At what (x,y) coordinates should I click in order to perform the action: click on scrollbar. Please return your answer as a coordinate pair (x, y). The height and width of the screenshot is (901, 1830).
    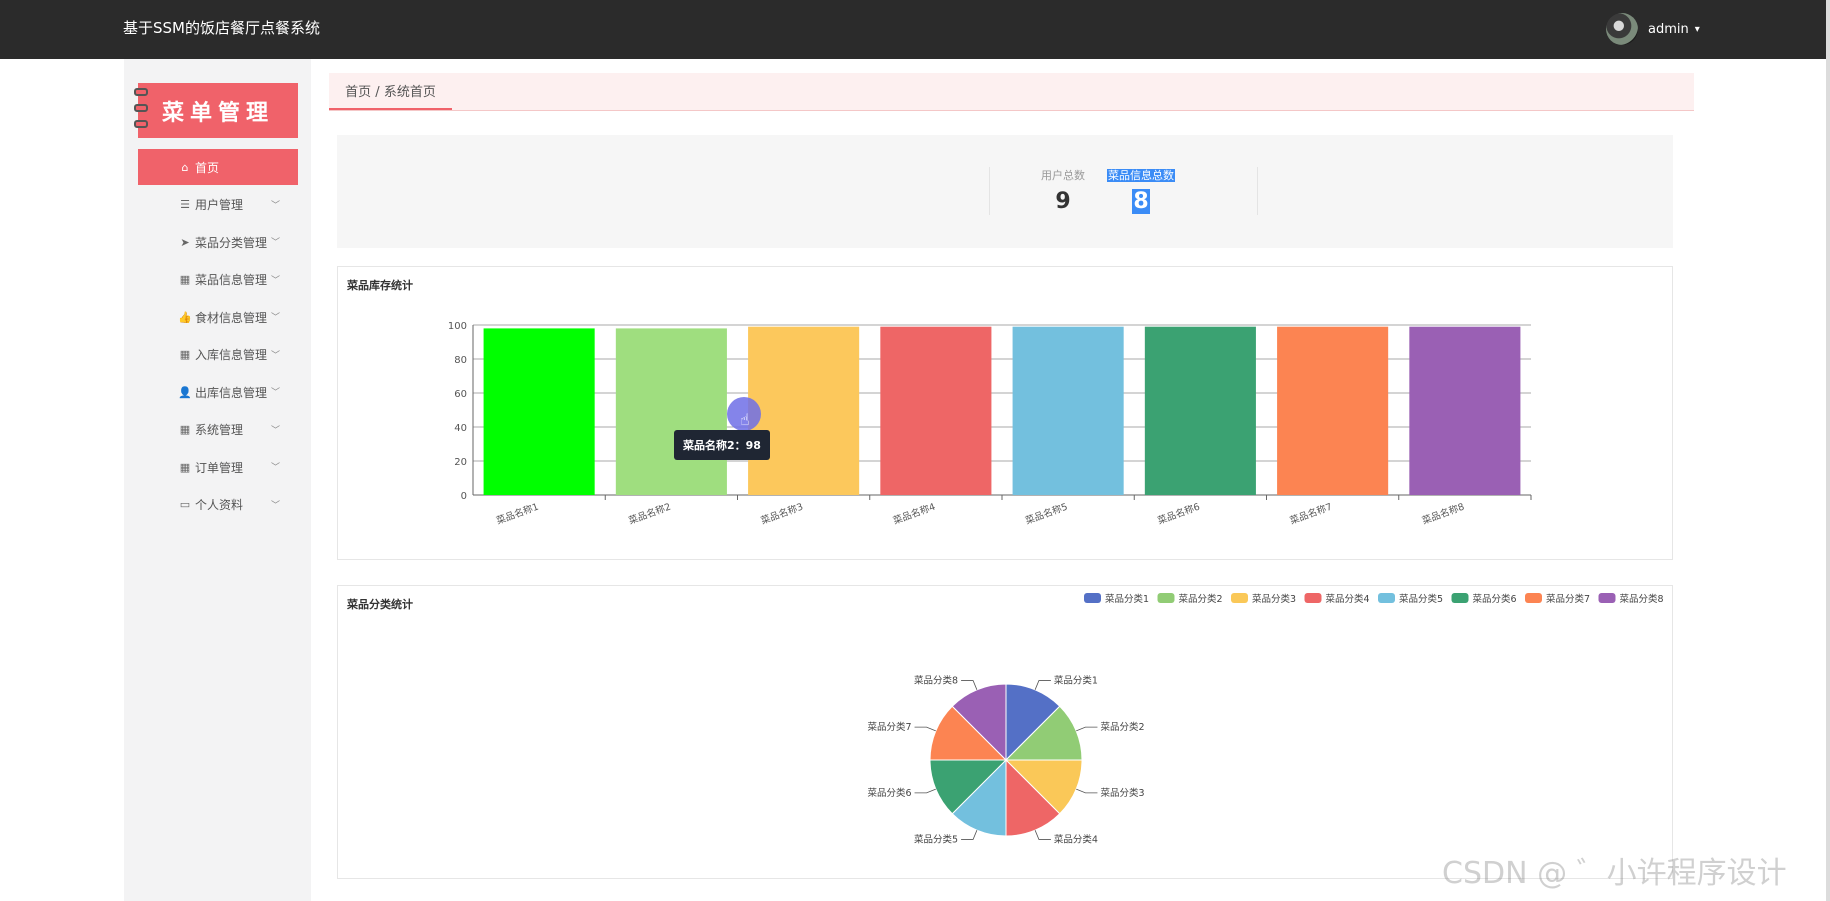
    Looking at the image, I should click on (1828, 450).